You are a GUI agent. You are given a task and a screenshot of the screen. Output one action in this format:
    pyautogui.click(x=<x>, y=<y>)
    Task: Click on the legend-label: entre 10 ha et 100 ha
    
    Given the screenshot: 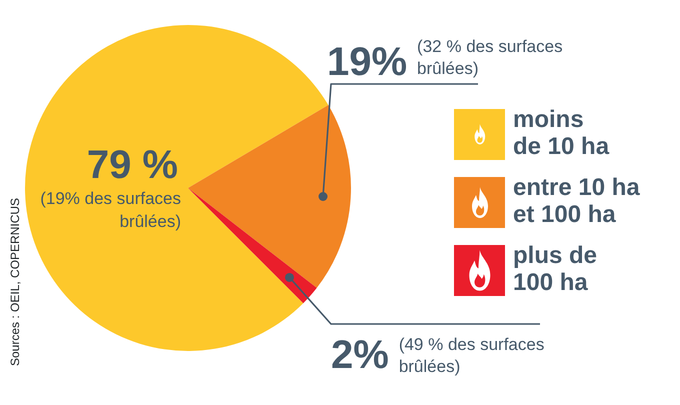 What is the action you would take?
    pyautogui.click(x=577, y=201)
    